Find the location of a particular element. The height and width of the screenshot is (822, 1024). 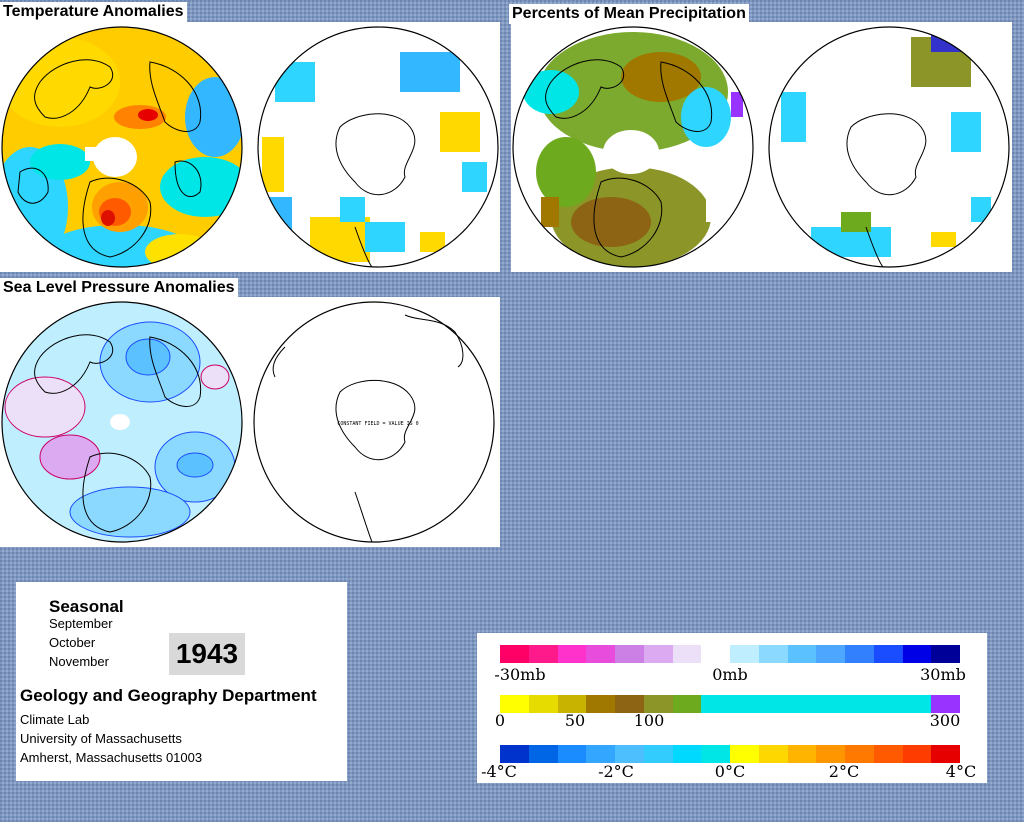

pressure-label-min: -30mb is located at coordinates (520, 674).